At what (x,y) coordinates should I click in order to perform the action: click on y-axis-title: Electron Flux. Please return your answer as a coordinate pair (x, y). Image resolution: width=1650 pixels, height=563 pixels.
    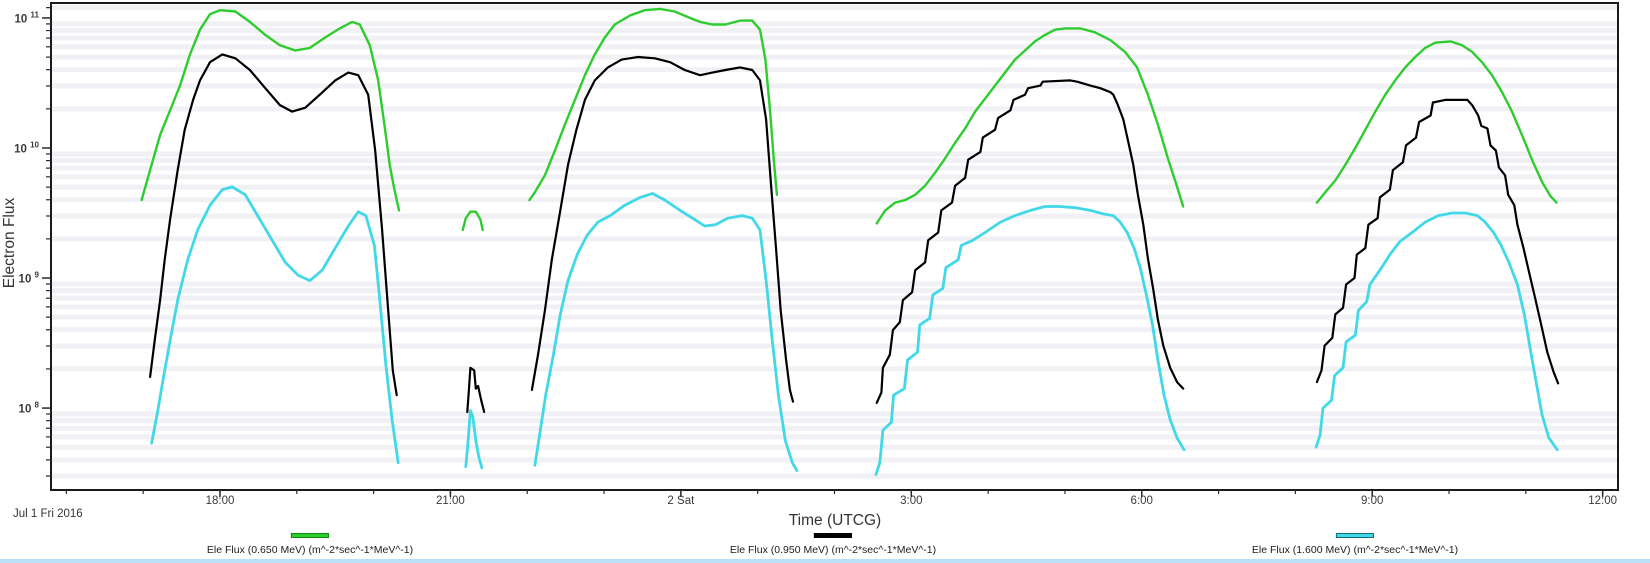
    Looking at the image, I should click on (9, 243).